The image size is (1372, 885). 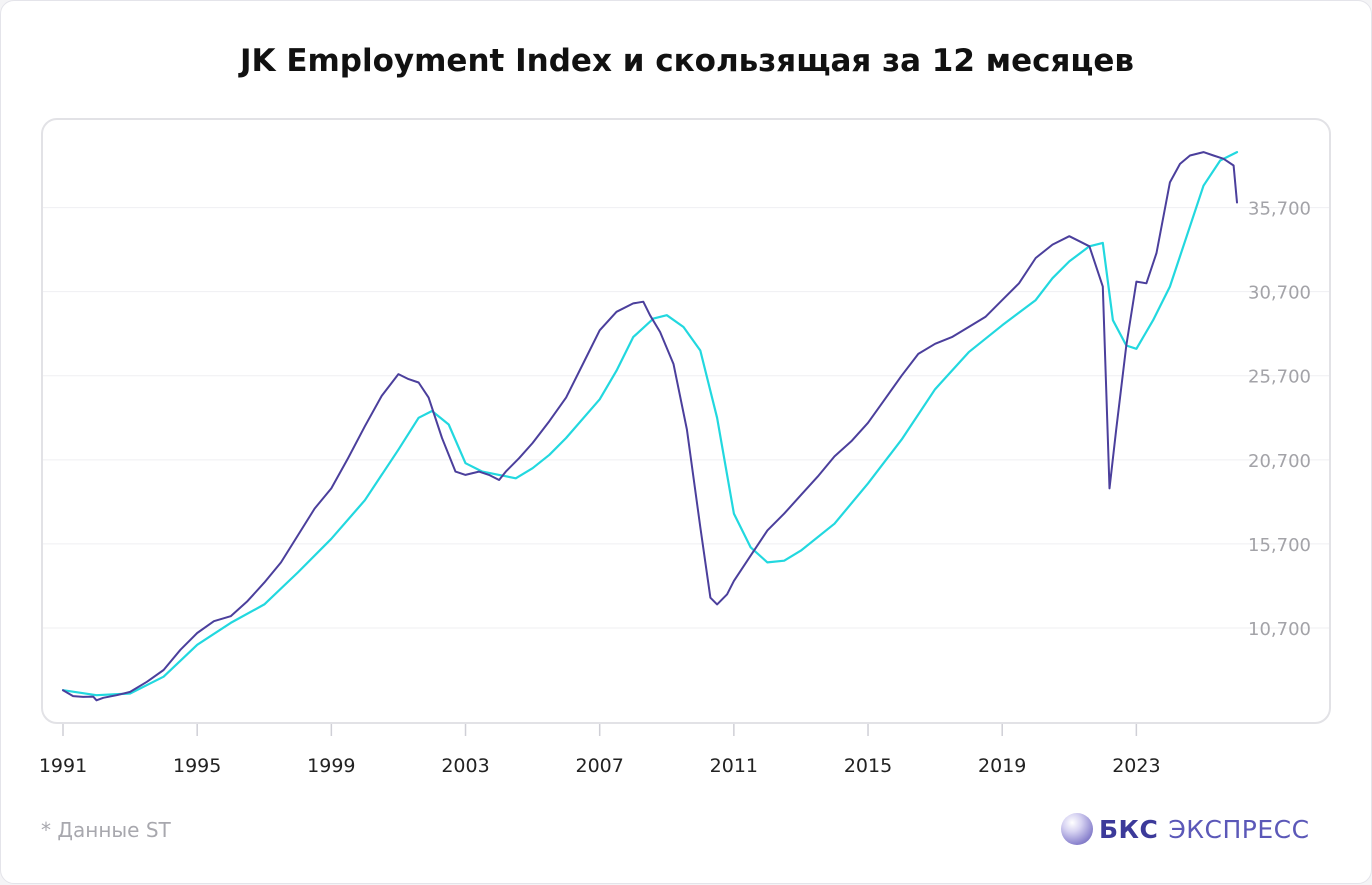 I want to click on x-tick-label: 2019, so click(x=1002, y=766).